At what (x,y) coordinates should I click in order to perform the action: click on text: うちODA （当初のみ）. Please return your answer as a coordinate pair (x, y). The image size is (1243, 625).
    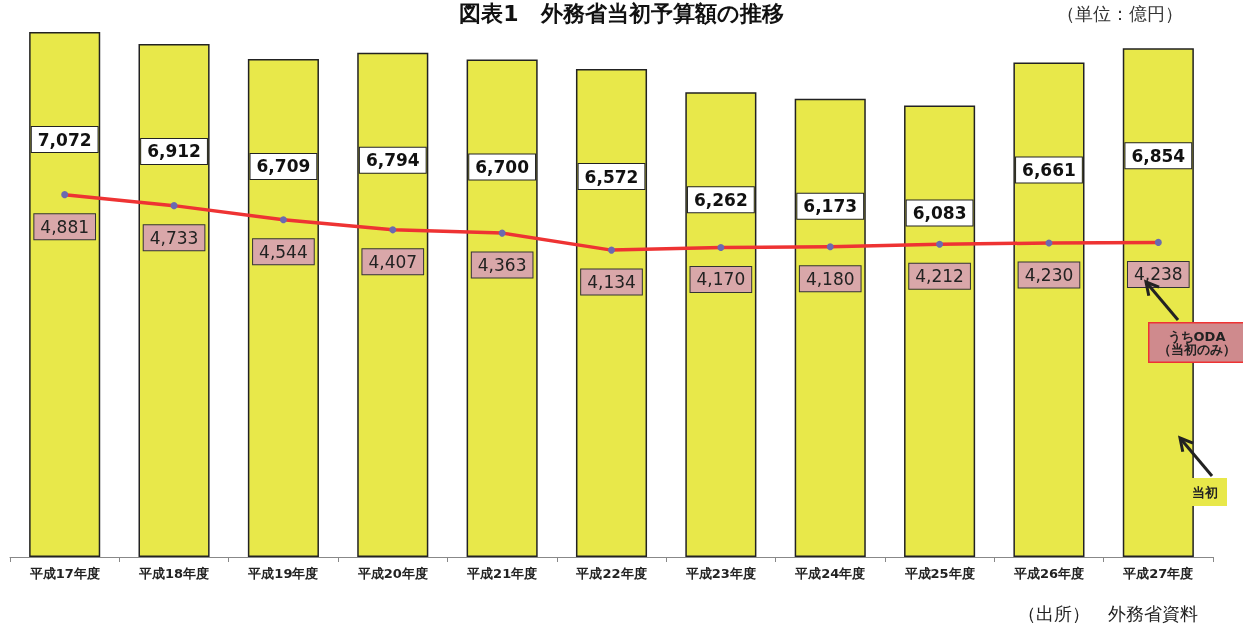
    Looking at the image, I should click on (1196, 342).